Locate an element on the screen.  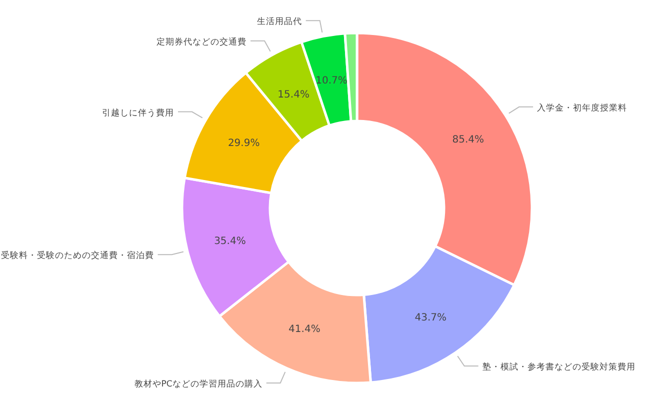
slice-label: 定期券代などの交通費 is located at coordinates (201, 42).